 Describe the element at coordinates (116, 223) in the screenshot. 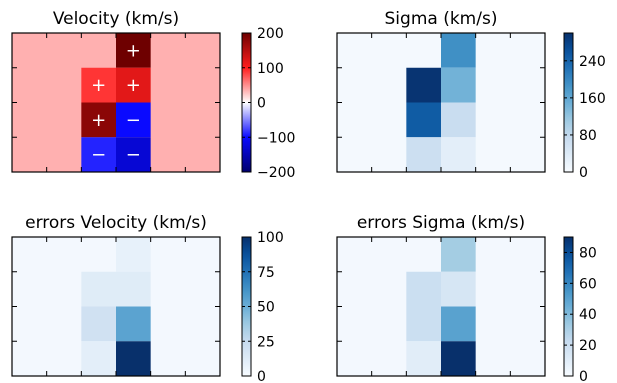

I see `panel-title: errors Velocity (km/s)` at that location.